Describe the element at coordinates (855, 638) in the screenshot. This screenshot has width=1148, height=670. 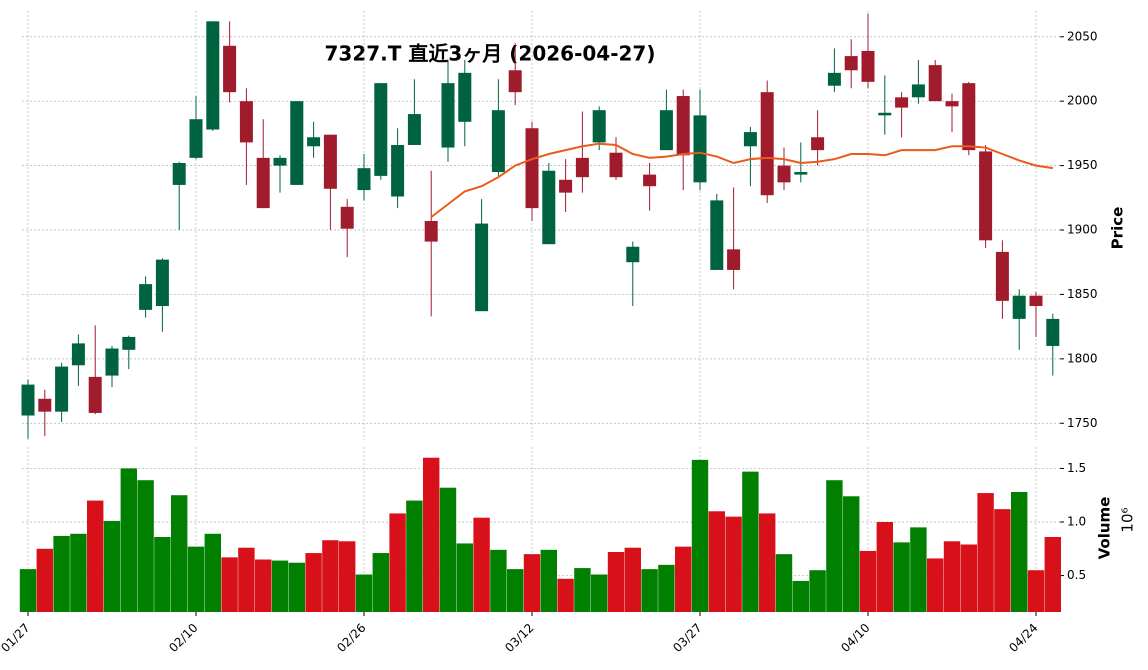
I see `x-tick-label: 04/10` at that location.